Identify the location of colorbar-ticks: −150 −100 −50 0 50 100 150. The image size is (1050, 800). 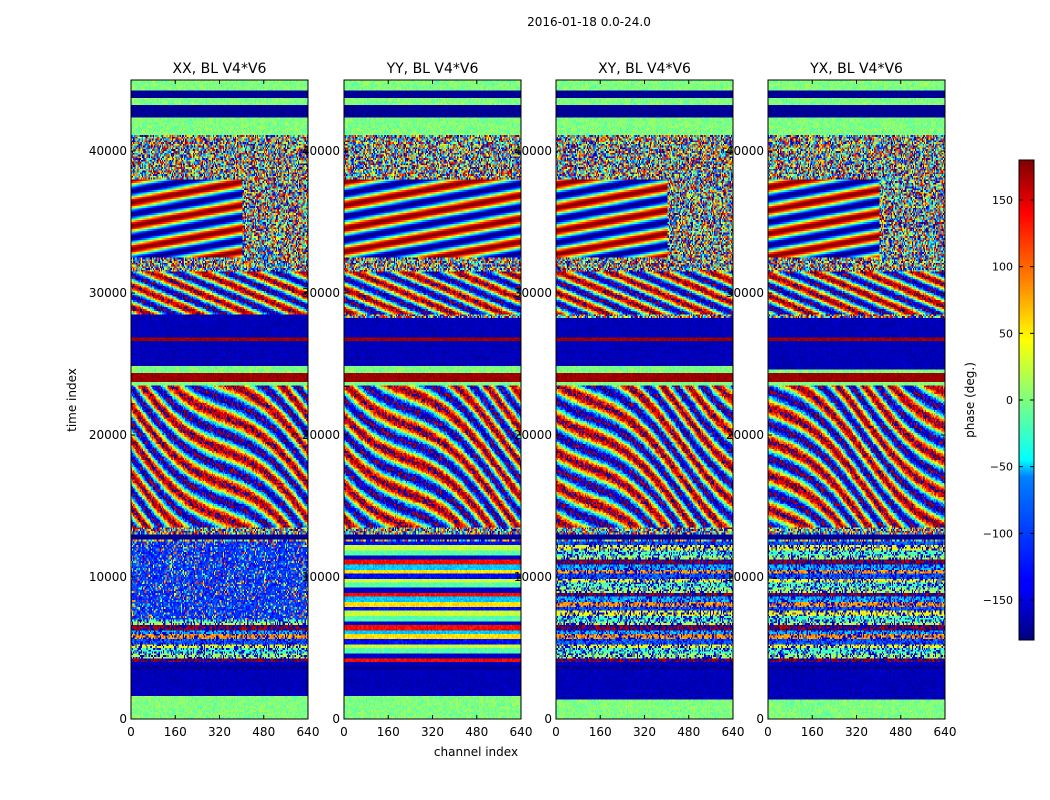
(1008, 400).